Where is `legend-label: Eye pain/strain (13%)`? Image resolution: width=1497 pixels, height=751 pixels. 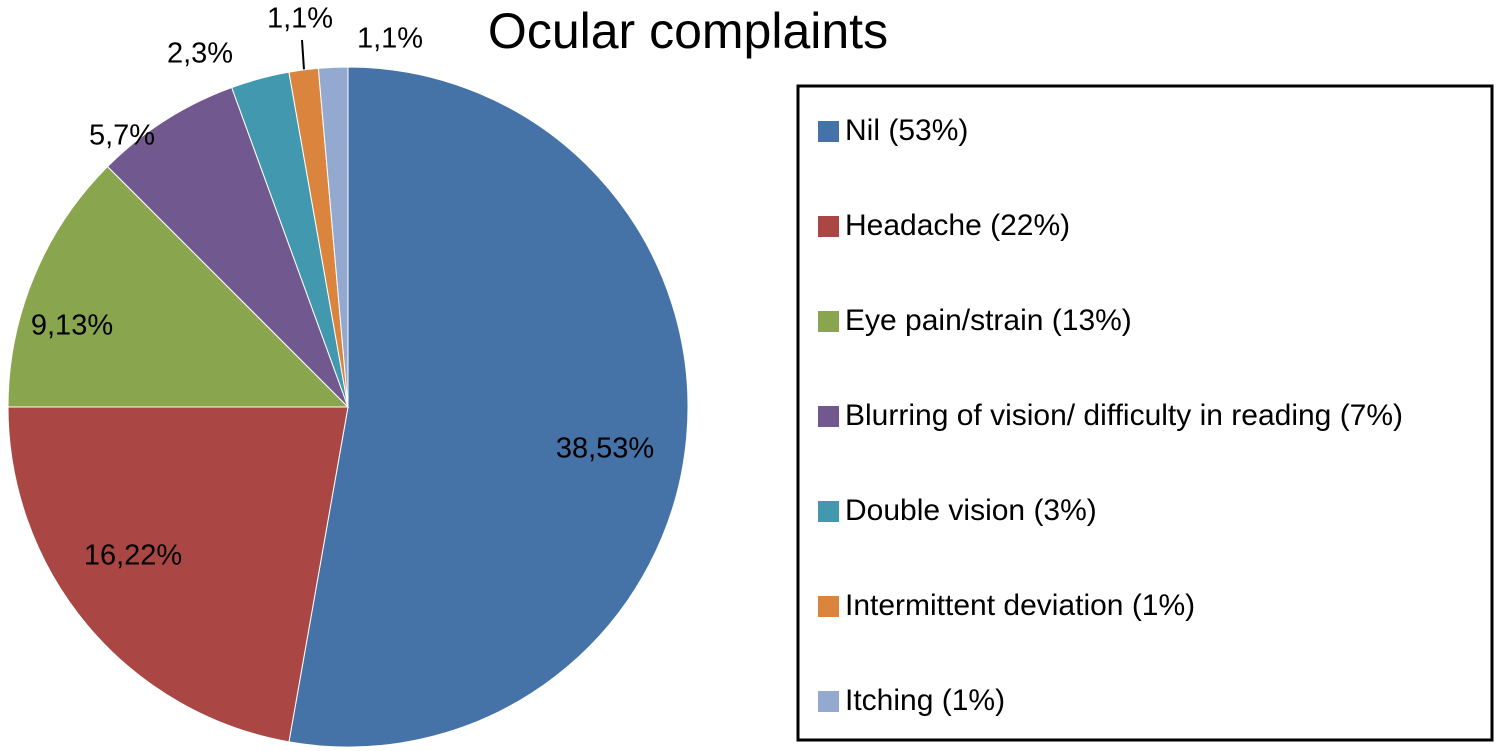
legend-label: Eye pain/strain (13%) is located at coordinates (988, 320).